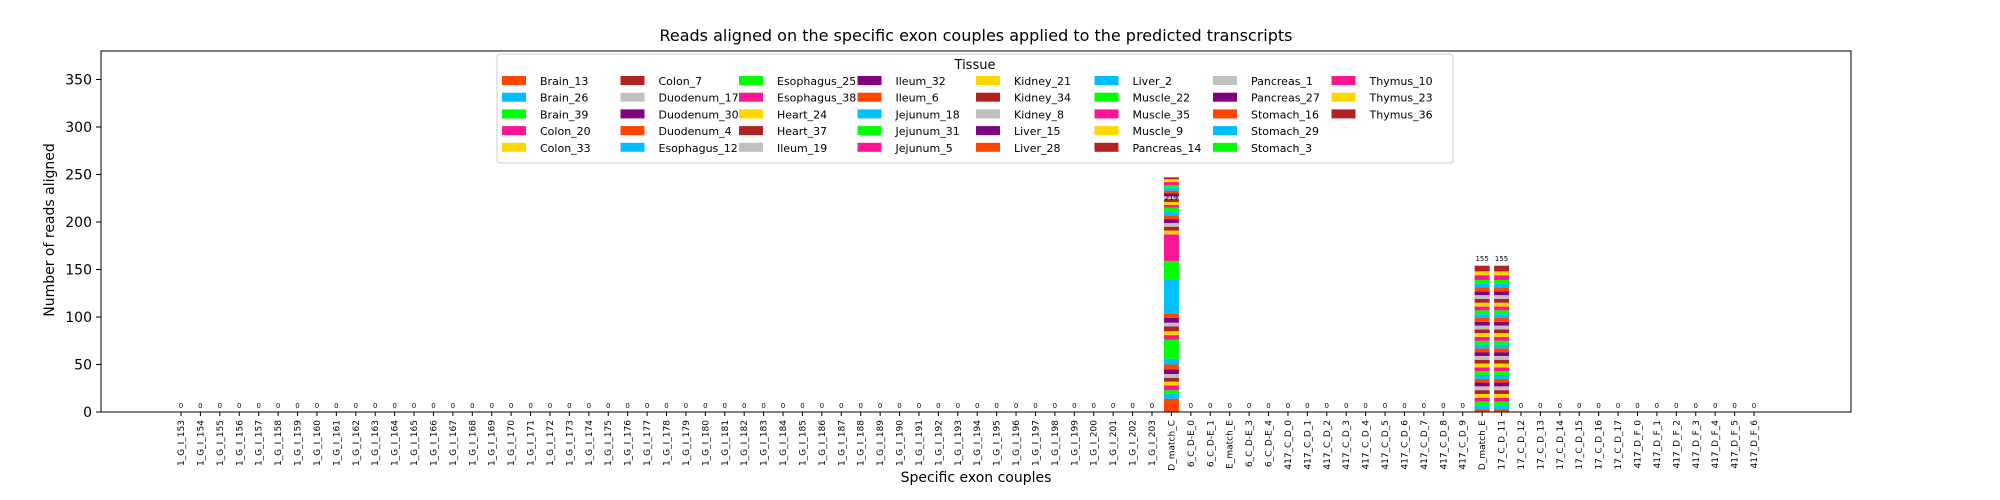 Image resolution: width=2000 pixels, height=500 pixels. I want to click on x-tick-label: 1_G_I_163, so click(376, 443).